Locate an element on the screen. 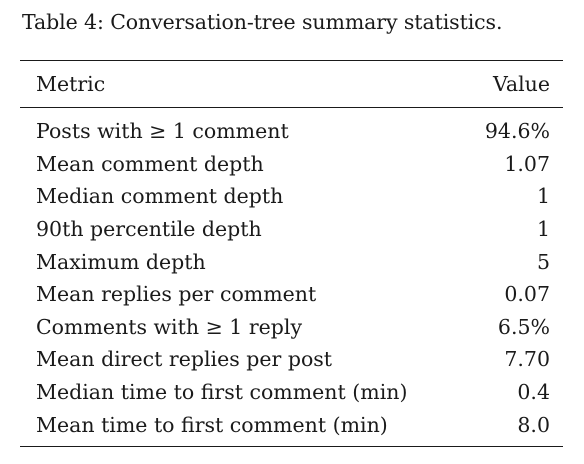 Image resolution: width=584 pixels, height=464 pixels. row-value: 7.70 is located at coordinates (527, 359).